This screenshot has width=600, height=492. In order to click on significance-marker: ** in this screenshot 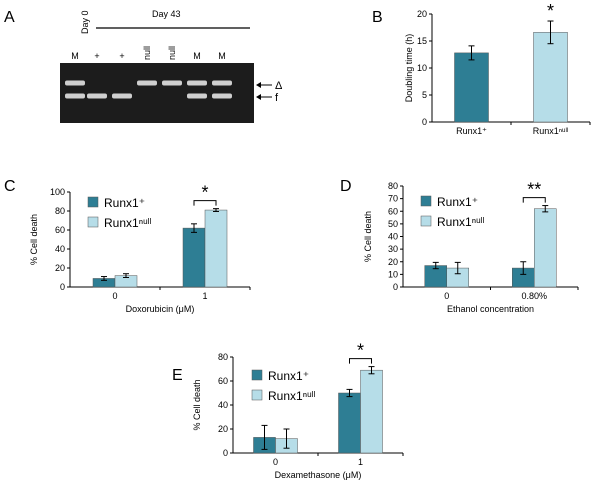, I will do `click(534, 190)`.